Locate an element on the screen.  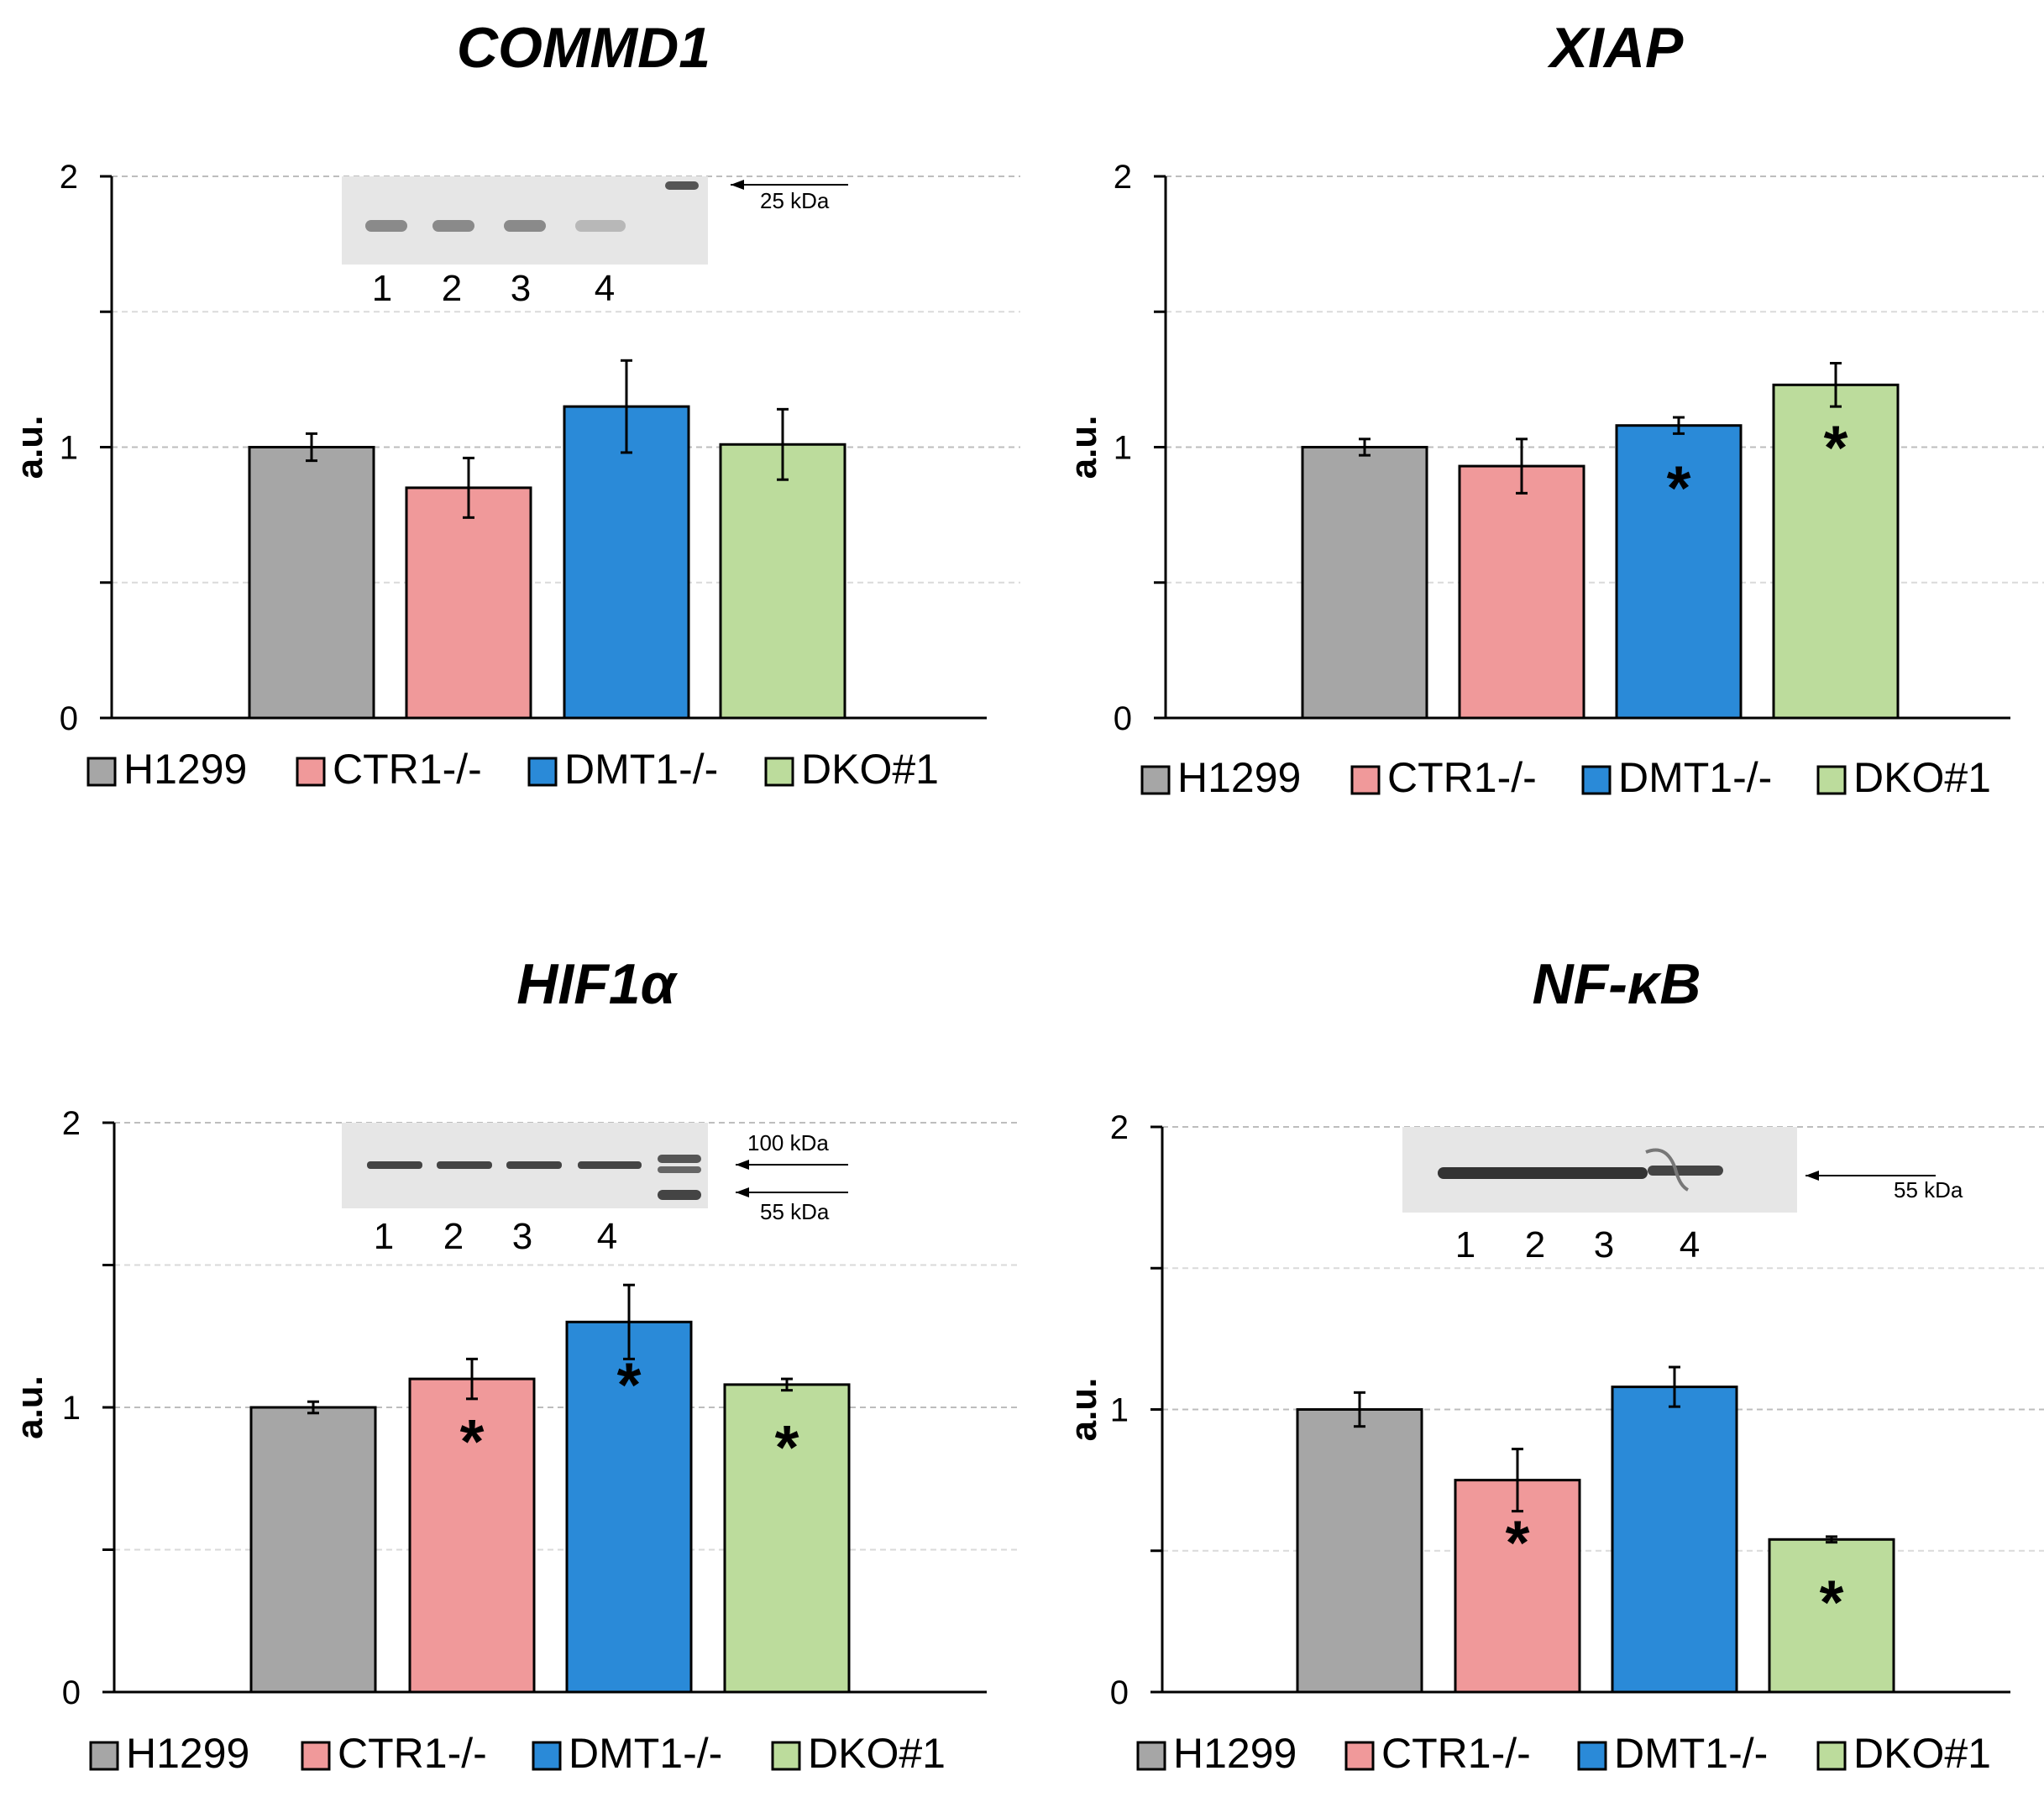
western-blot-inset: 1 2 3 4 55 kDa is located at coordinates (1682, 1196).